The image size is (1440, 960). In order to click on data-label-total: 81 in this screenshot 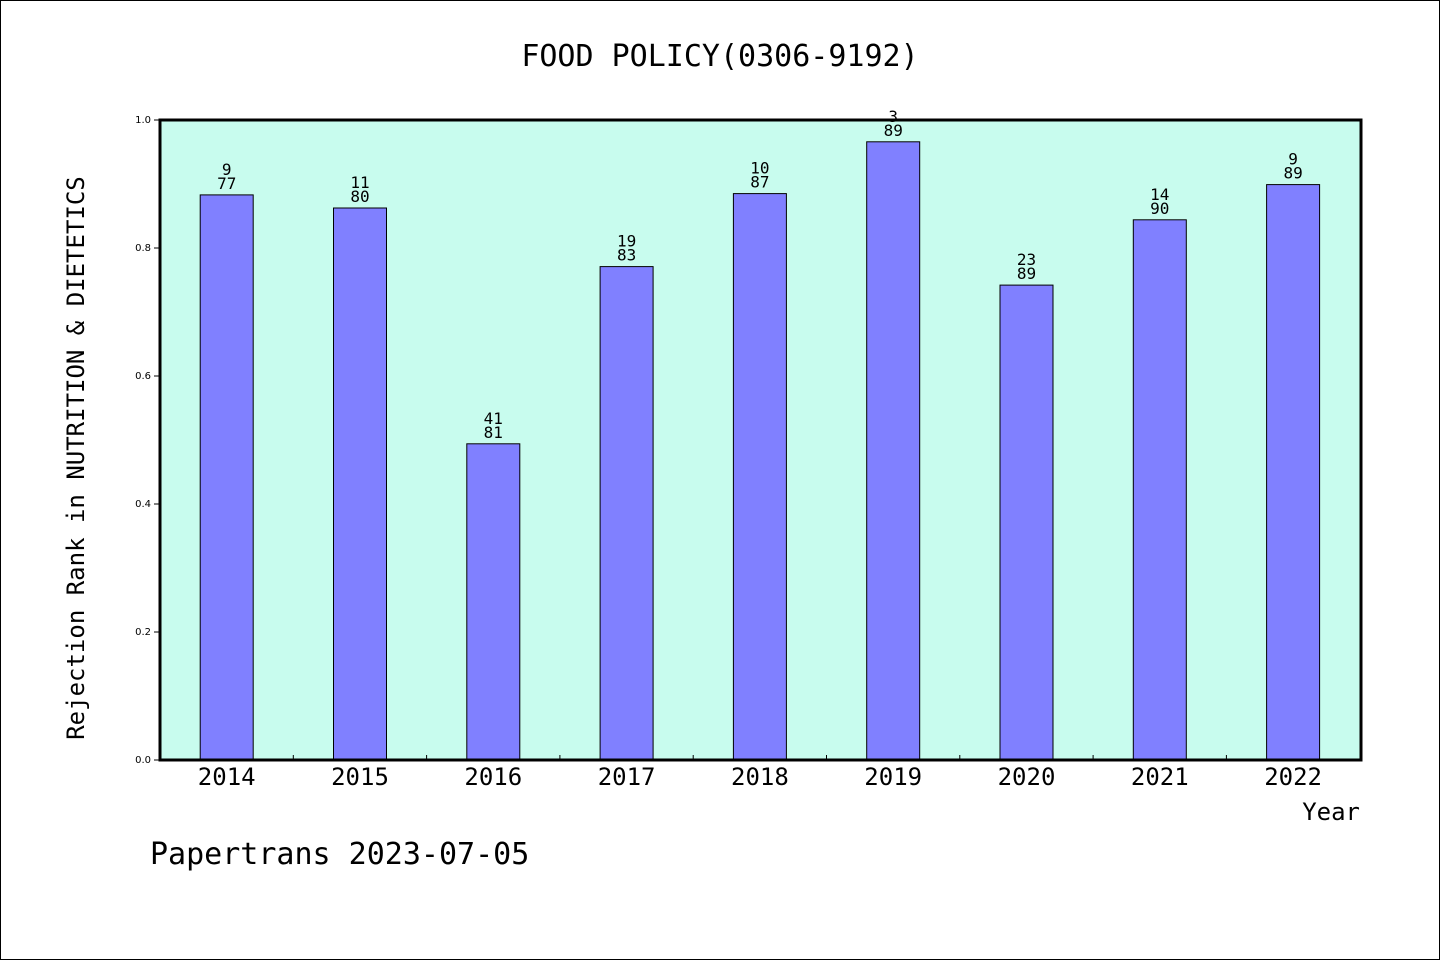, I will do `click(493, 432)`.